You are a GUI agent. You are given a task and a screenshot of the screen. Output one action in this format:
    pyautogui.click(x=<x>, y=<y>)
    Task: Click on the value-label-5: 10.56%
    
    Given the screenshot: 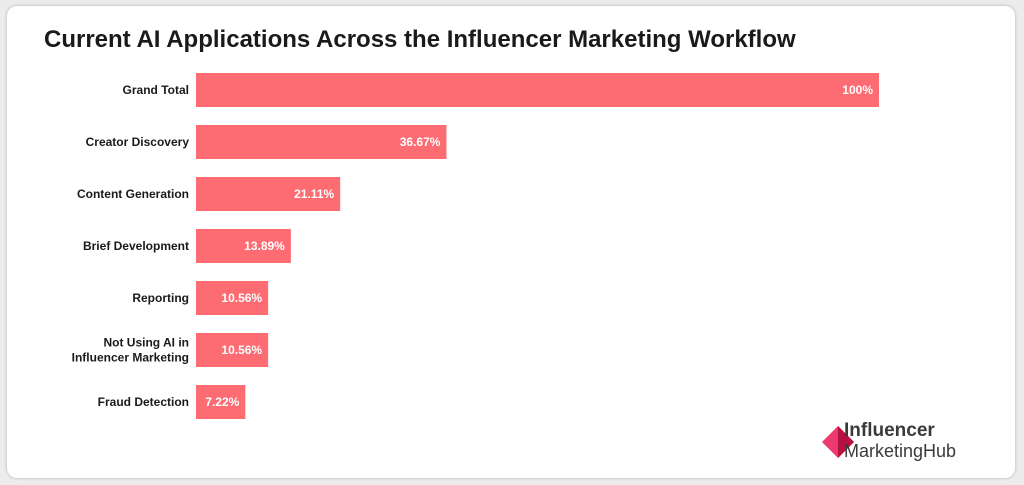 What is the action you would take?
    pyautogui.click(x=241, y=350)
    